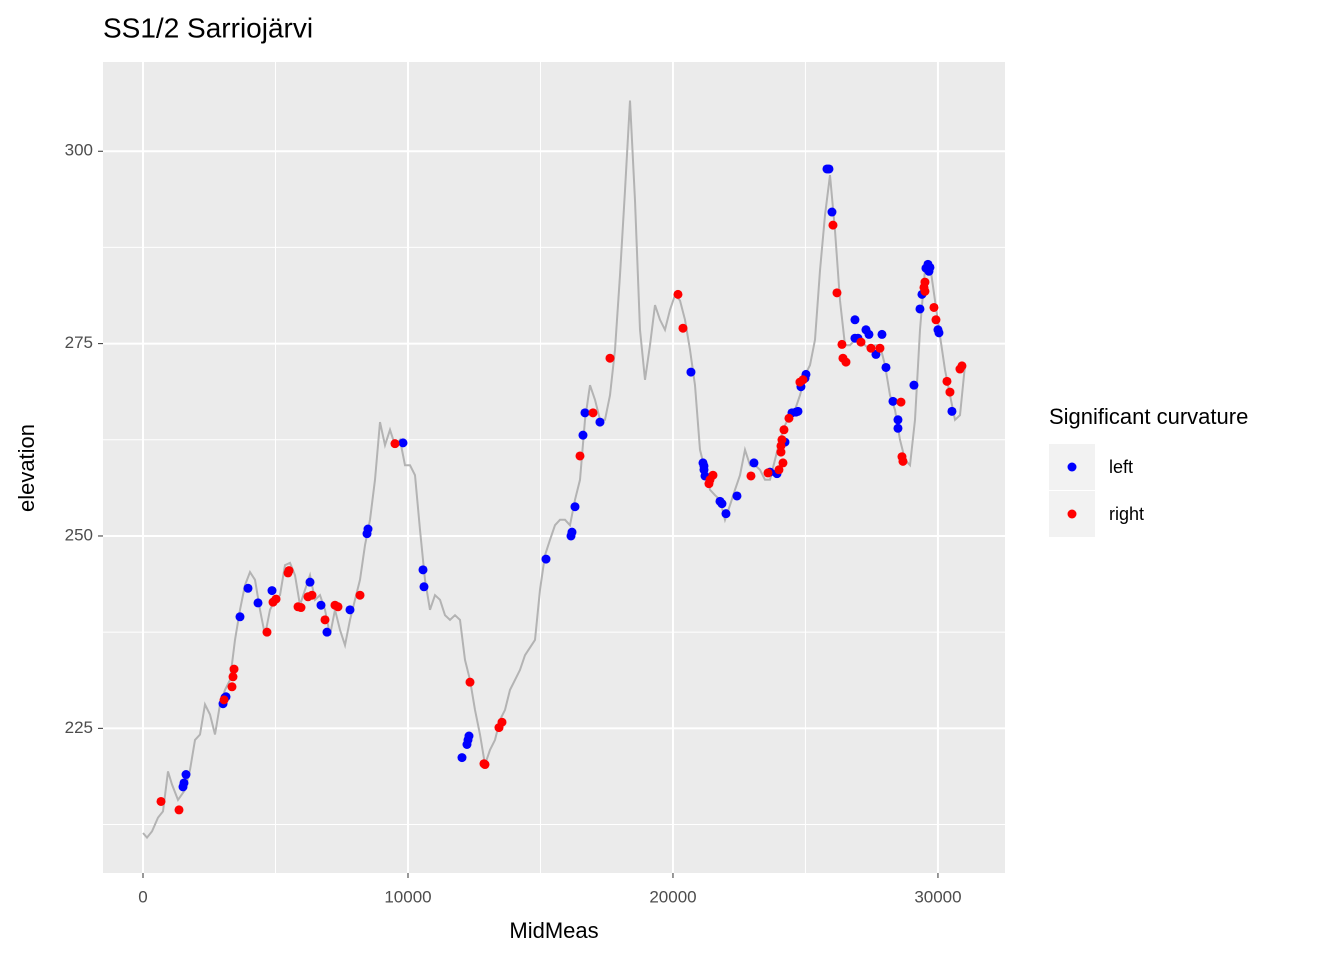 The image size is (1344, 960). I want to click on y-tick-label: 300, so click(79, 150).